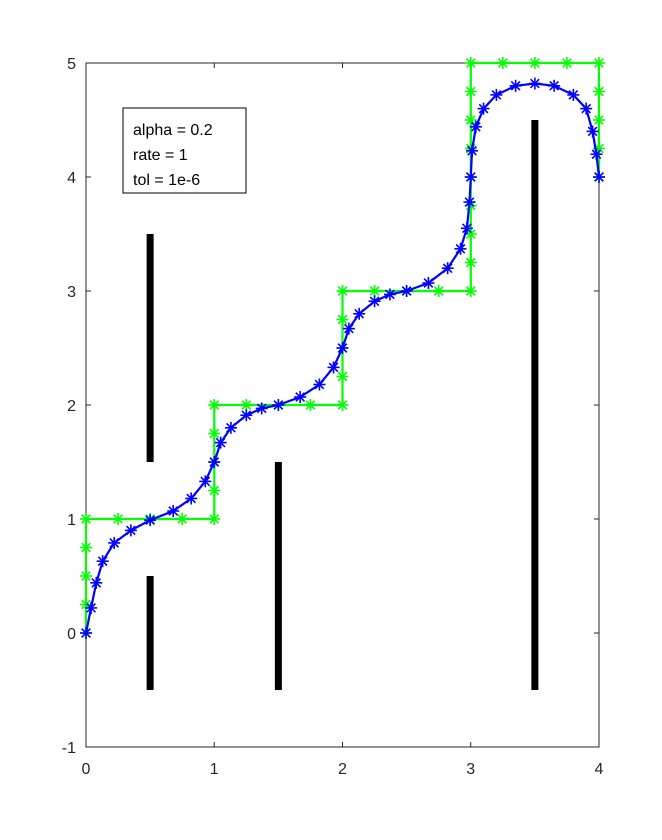  Describe the element at coordinates (71, 292) in the screenshot. I see `y-tick-label: 3` at that location.